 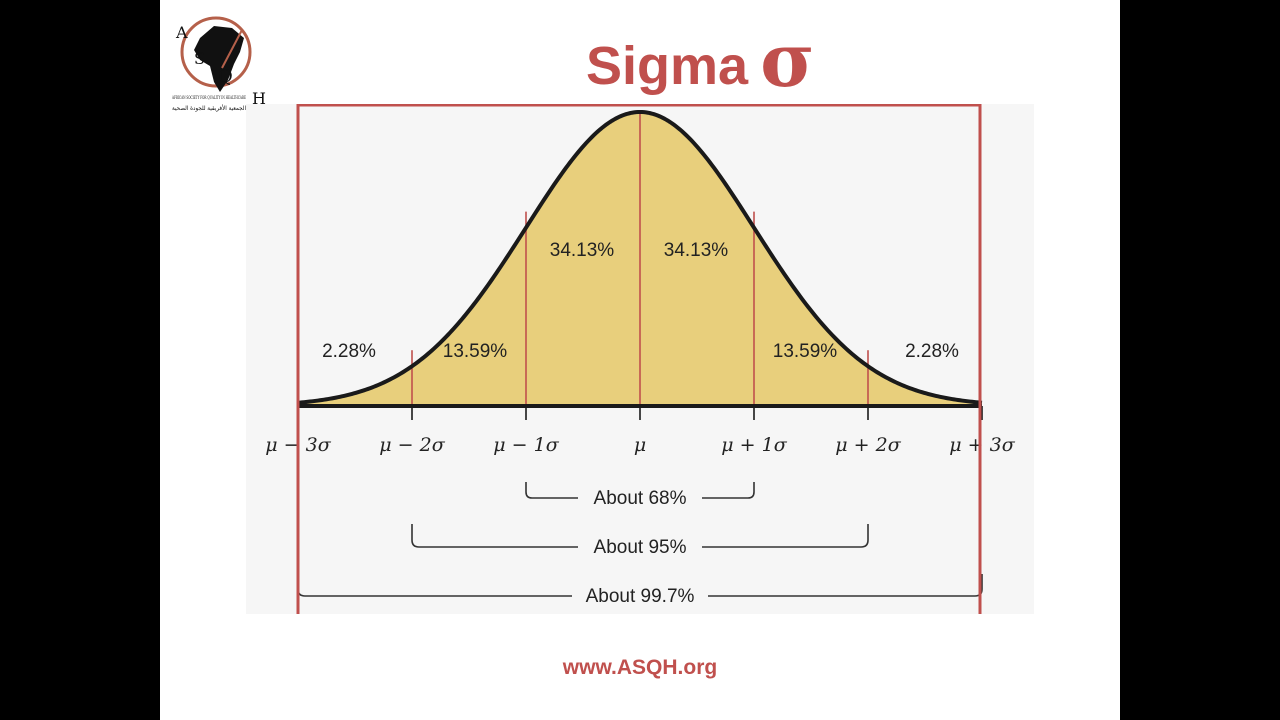 I want to click on tick-label-mean: μ, so click(x=640, y=445).